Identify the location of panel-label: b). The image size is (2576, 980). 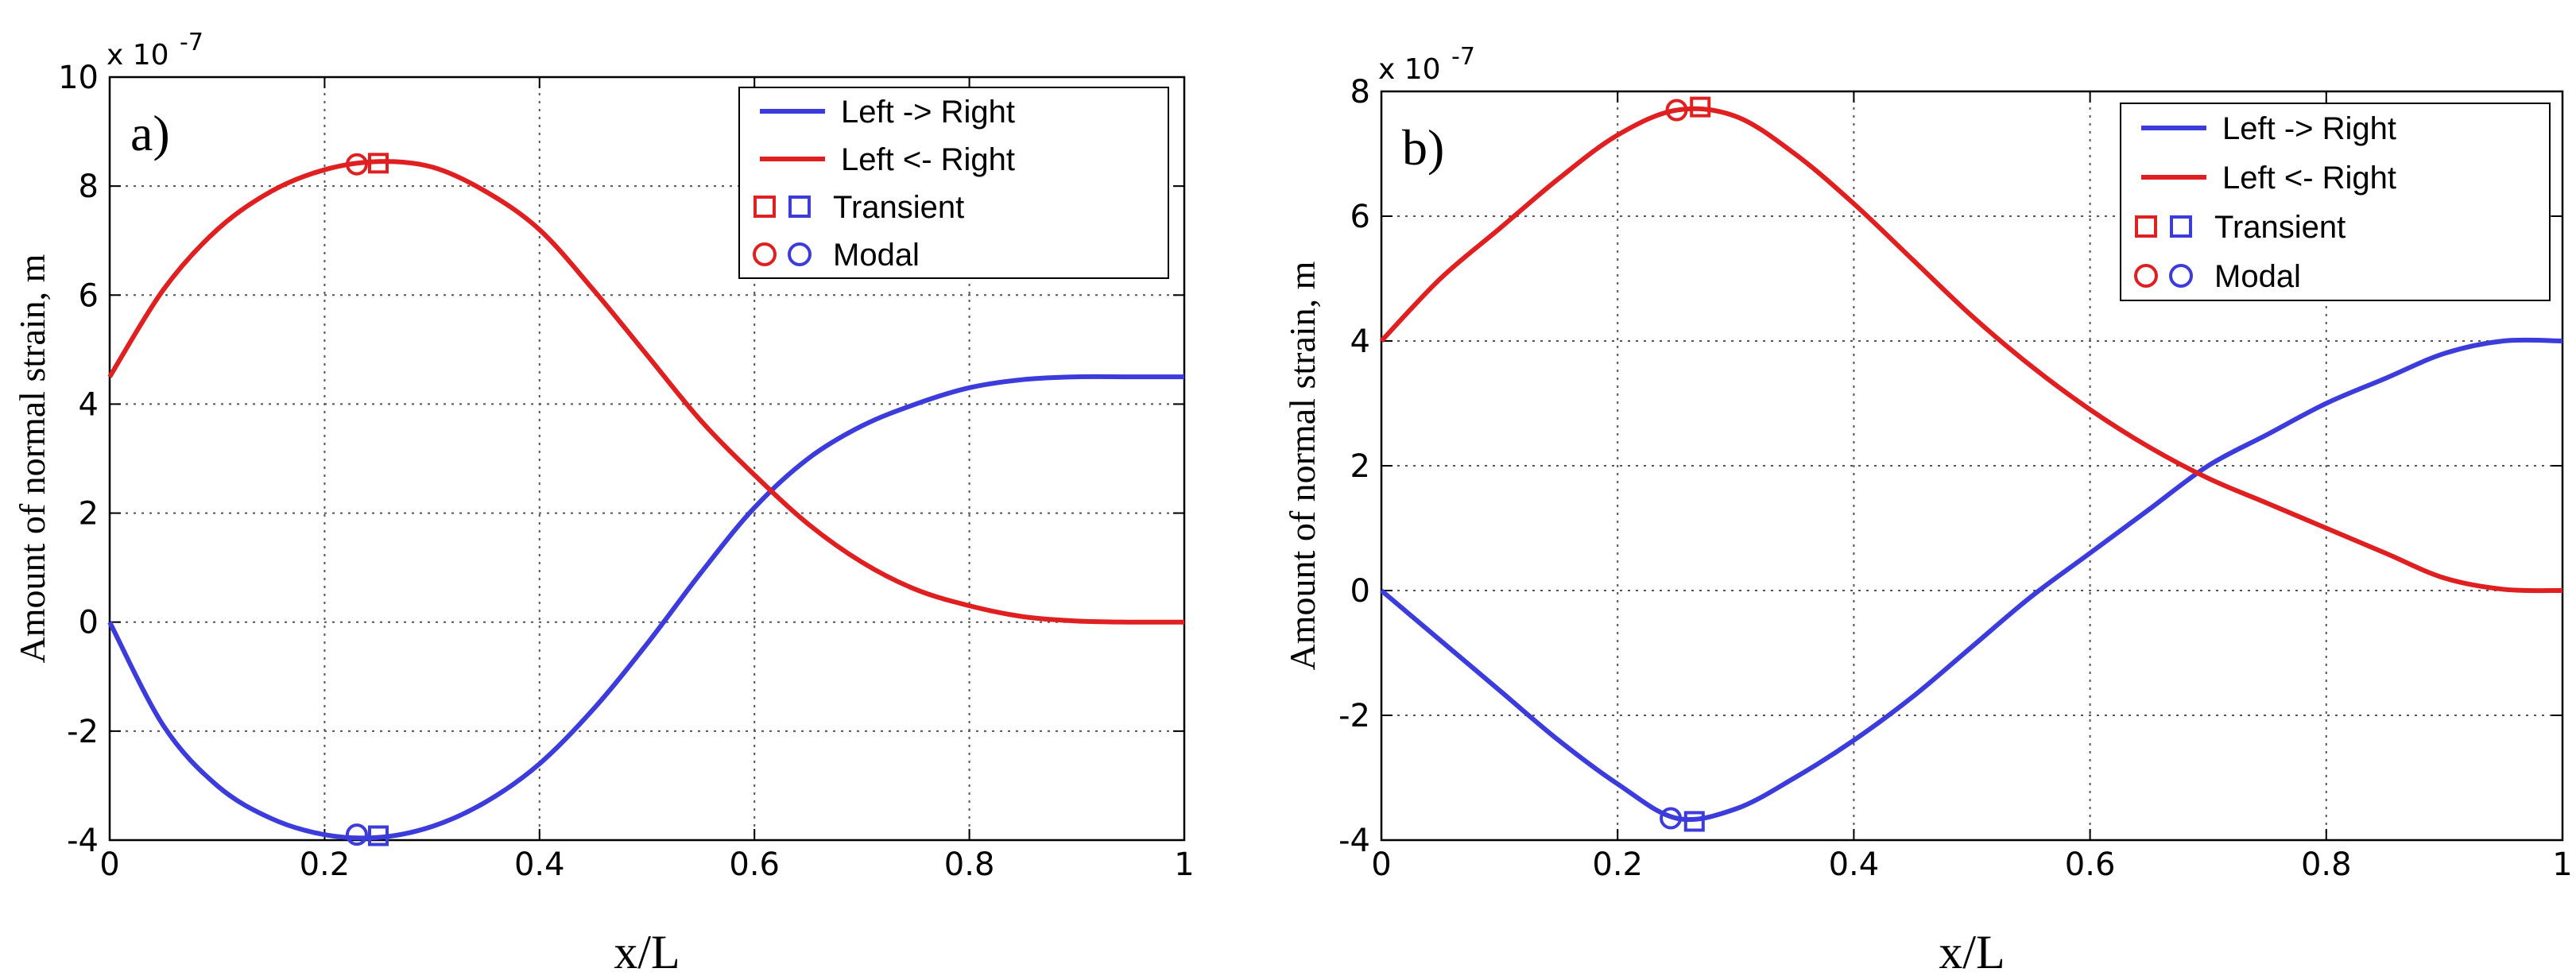
(1423, 147).